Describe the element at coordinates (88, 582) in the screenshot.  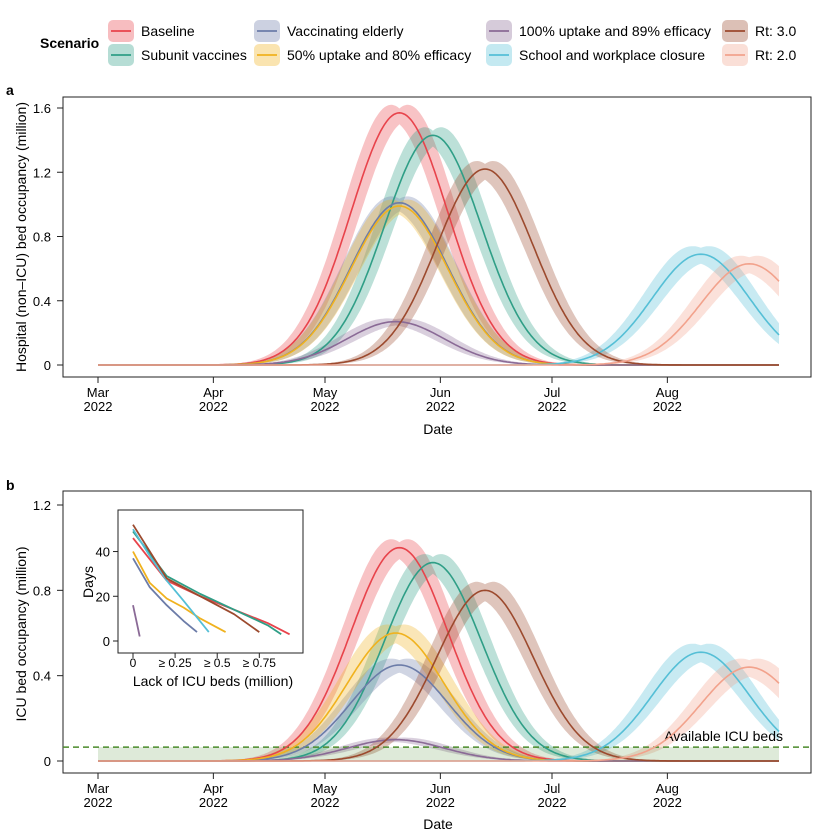
I see `inset-ylabel: Days` at that location.